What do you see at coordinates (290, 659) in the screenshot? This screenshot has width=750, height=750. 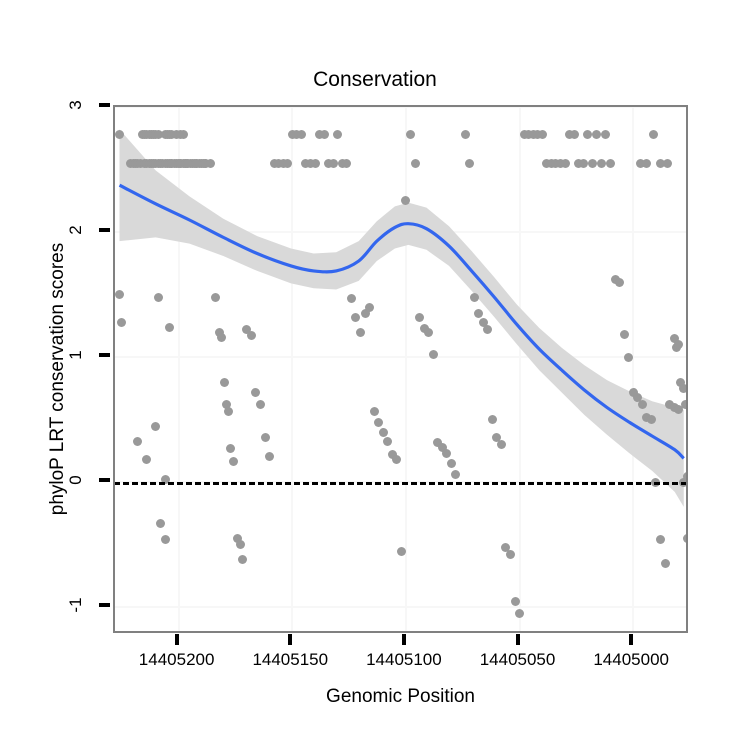 I see `x-tick-label: 14405150` at bounding box center [290, 659].